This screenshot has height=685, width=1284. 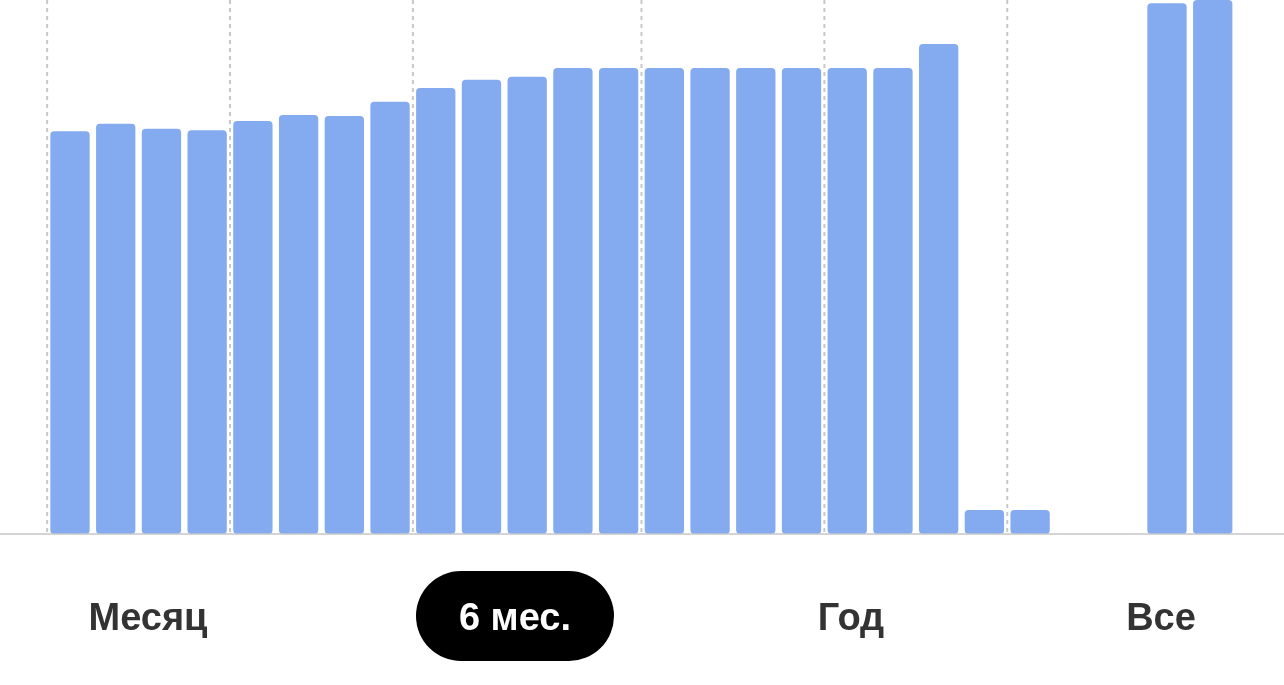 What do you see at coordinates (148, 617) in the screenshot?
I see `text: Месяц` at bounding box center [148, 617].